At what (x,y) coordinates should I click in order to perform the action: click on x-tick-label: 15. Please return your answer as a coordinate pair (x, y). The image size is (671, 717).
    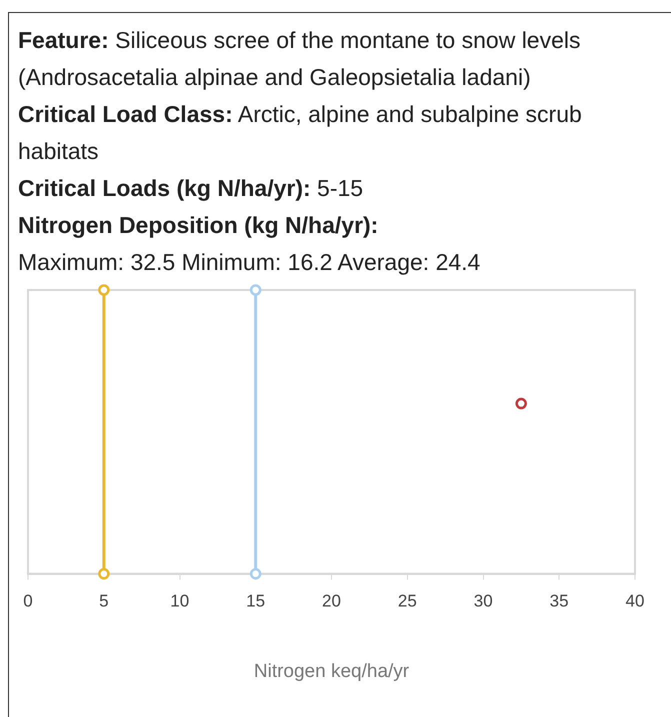
    Looking at the image, I should click on (256, 601).